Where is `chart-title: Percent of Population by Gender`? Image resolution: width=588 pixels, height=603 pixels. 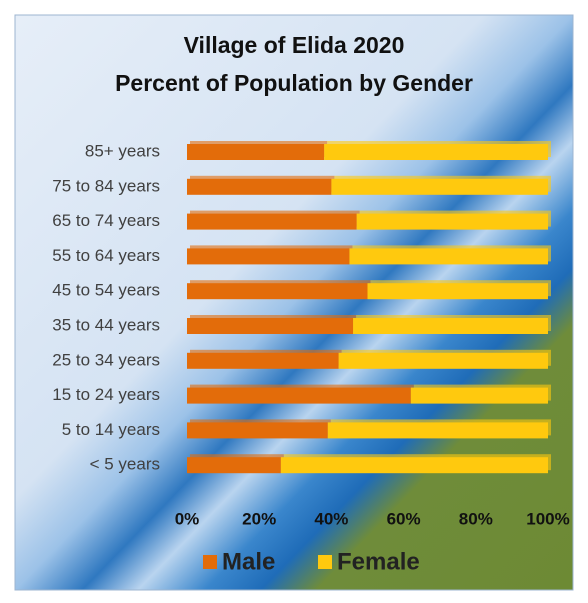
chart-title: Percent of Population by Gender is located at coordinates (294, 83).